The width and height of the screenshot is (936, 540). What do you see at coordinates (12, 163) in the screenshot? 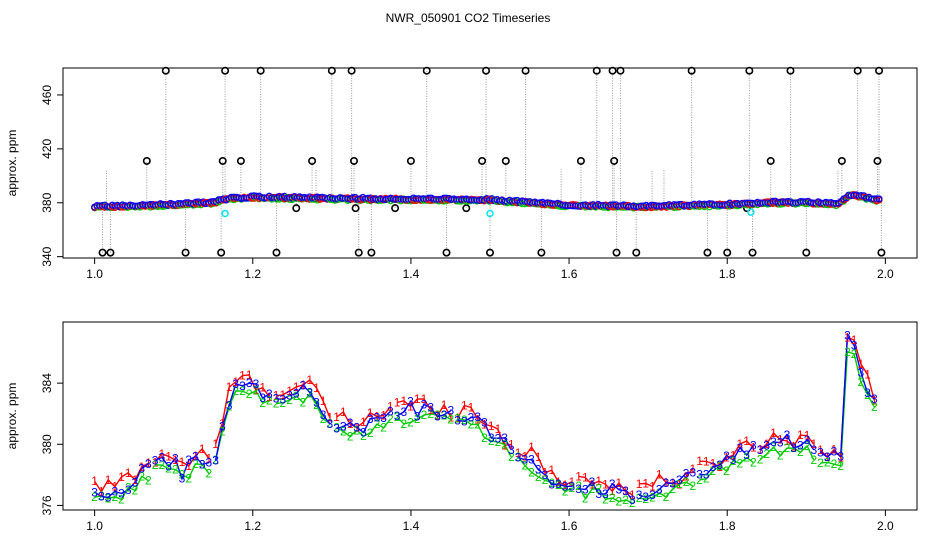
I see `top-y-axis-label: approx. ppm` at bounding box center [12, 163].